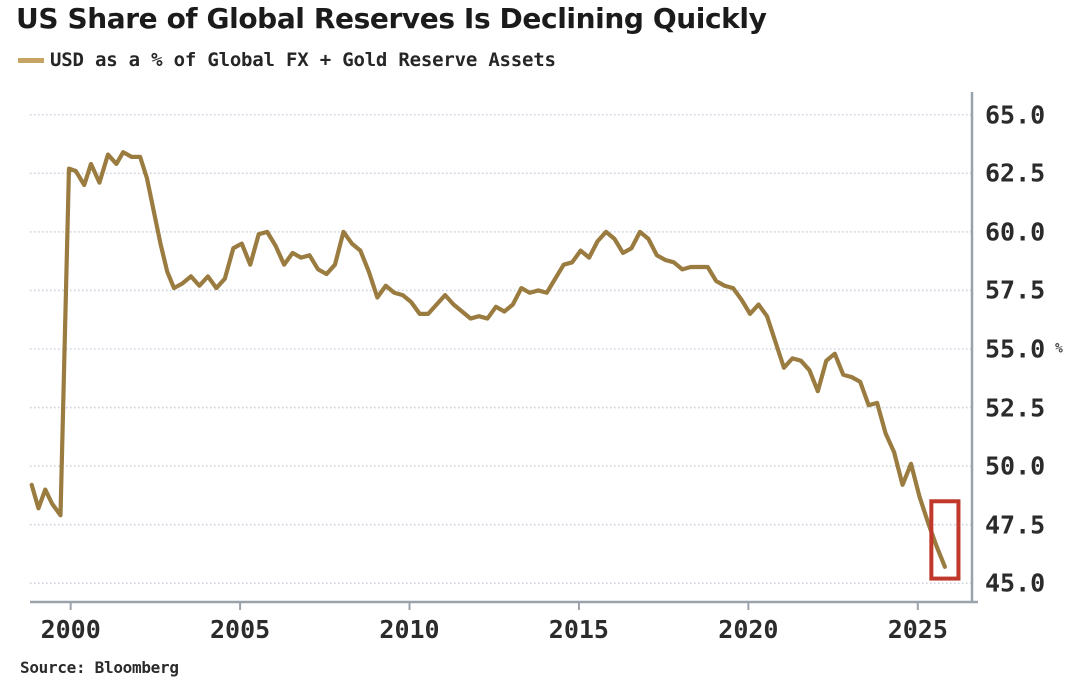 The height and width of the screenshot is (690, 1079). What do you see at coordinates (70, 629) in the screenshot?
I see `x-axis-tick-label: 2000` at bounding box center [70, 629].